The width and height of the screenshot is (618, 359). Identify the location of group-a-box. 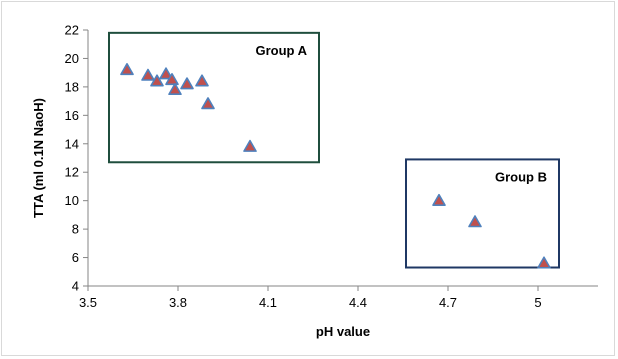
(214, 97).